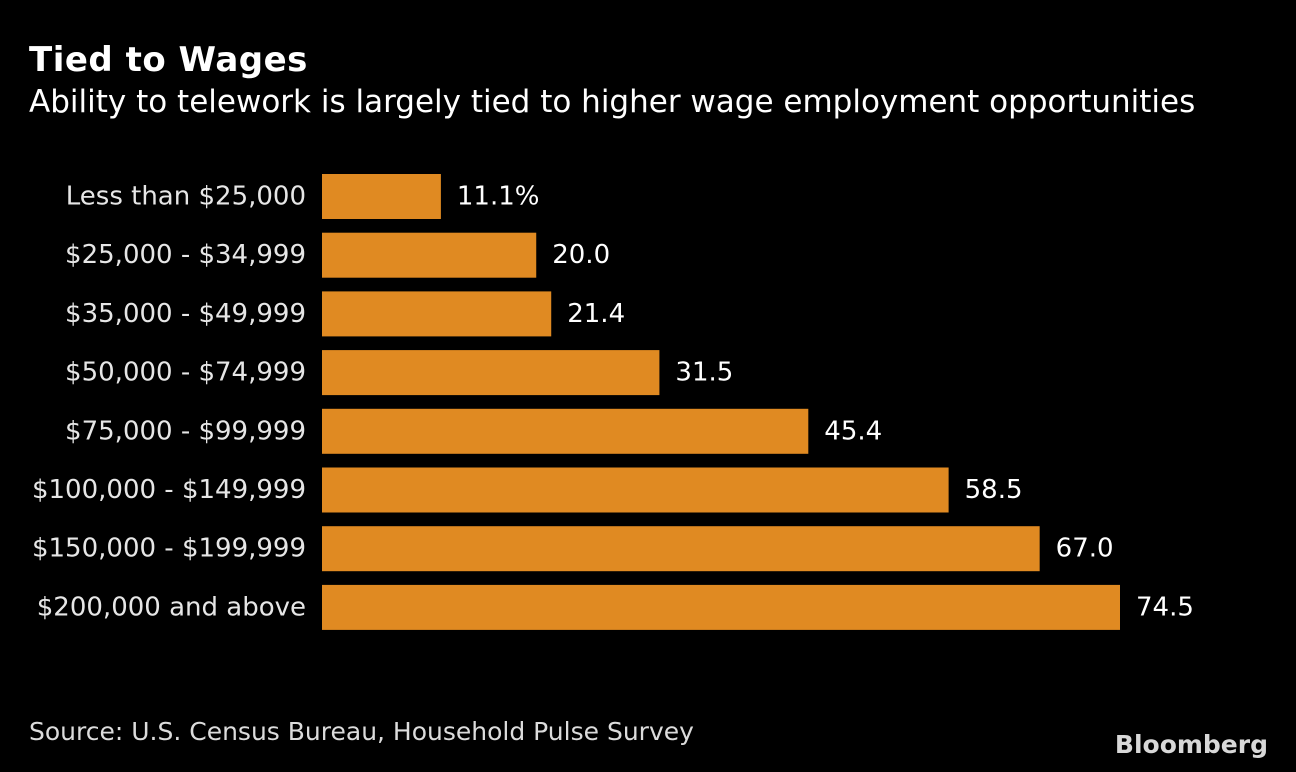 The height and width of the screenshot is (772, 1296). Describe the element at coordinates (185, 314) in the screenshot. I see `category-label-2: $35,000 - $49,999` at that location.